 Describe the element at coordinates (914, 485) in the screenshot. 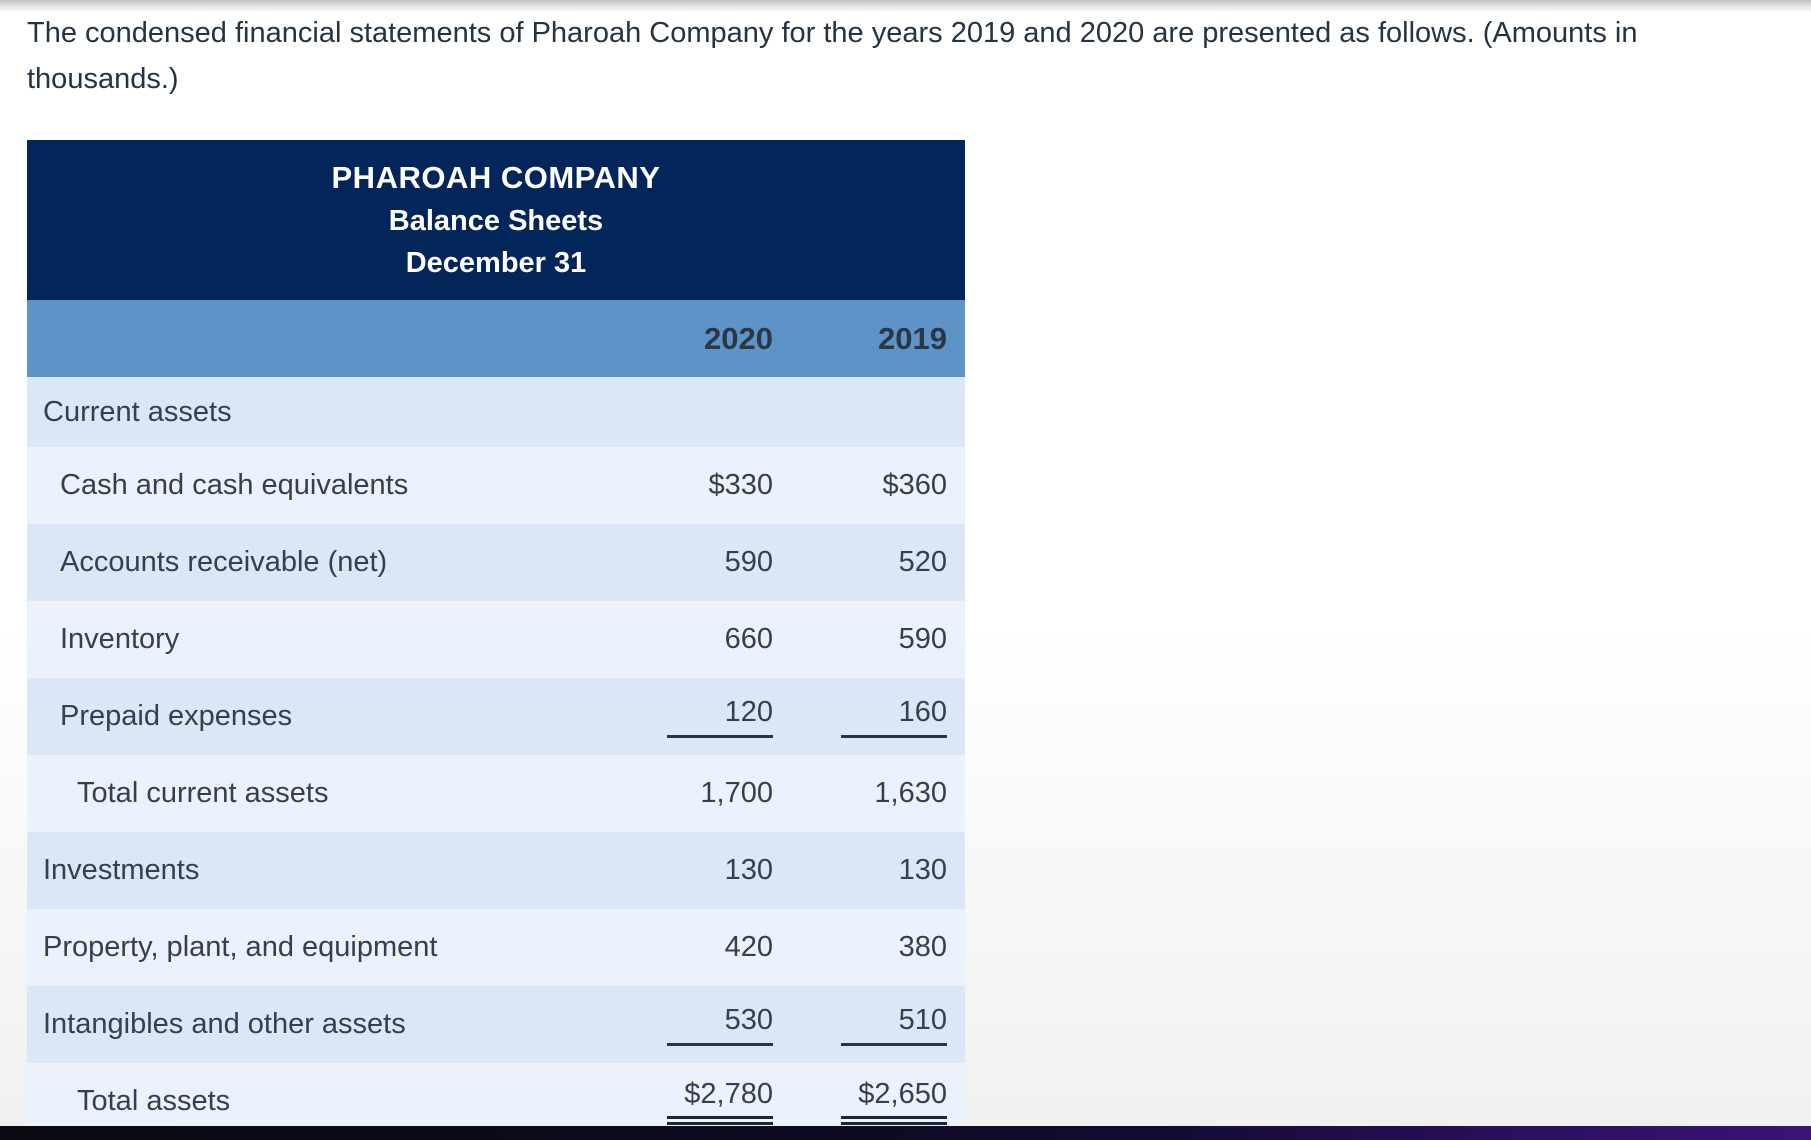

I see `value-2019: $360` at that location.